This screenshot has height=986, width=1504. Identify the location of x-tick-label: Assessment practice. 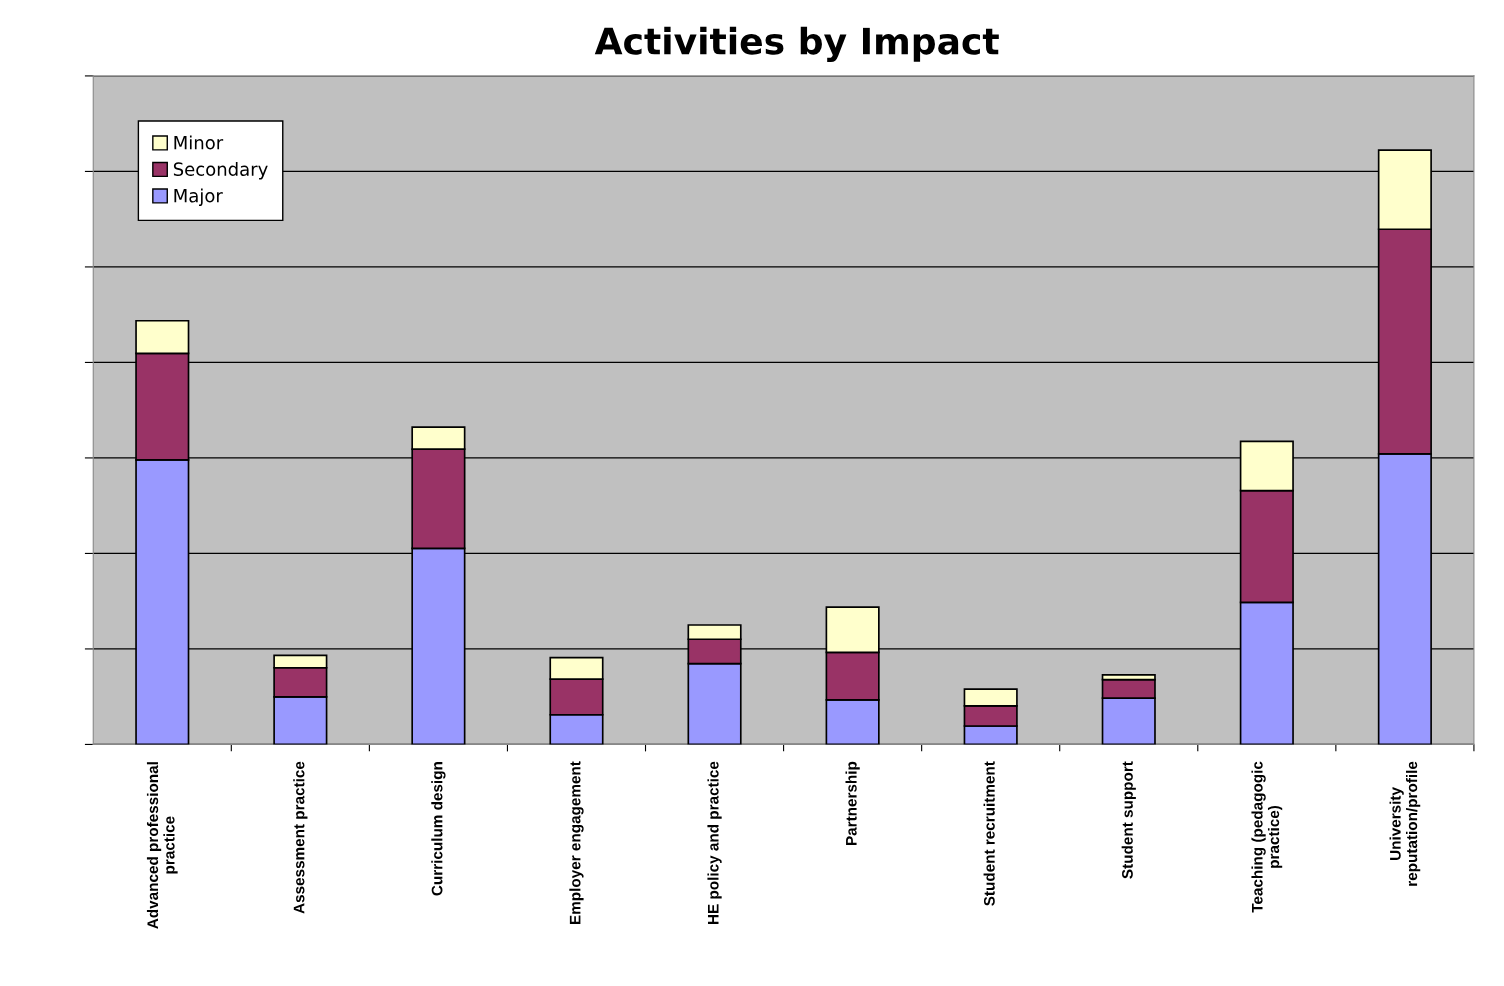
(300, 837).